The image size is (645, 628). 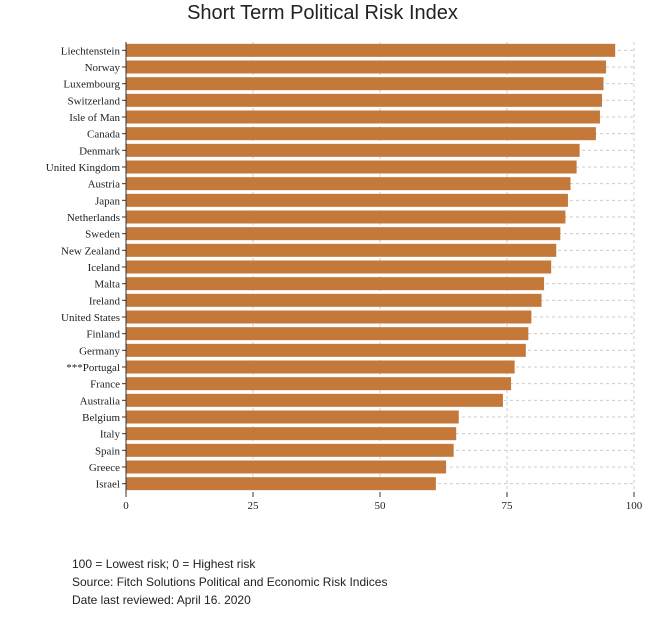 What do you see at coordinates (107, 285) in the screenshot?
I see `y-tick-label: Malta` at bounding box center [107, 285].